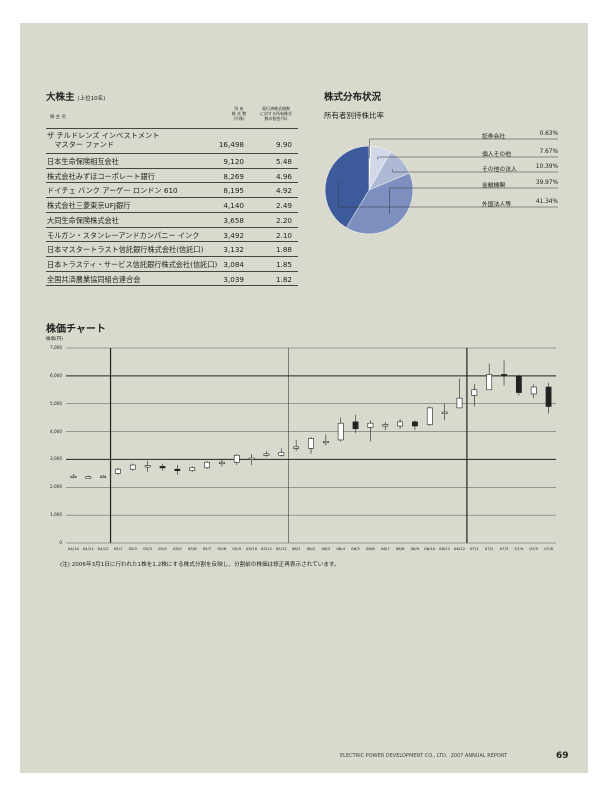 This screenshot has height=796, width=608. Describe the element at coordinates (548, 548) in the screenshot. I see `x-tick-label: 07/6` at that location.